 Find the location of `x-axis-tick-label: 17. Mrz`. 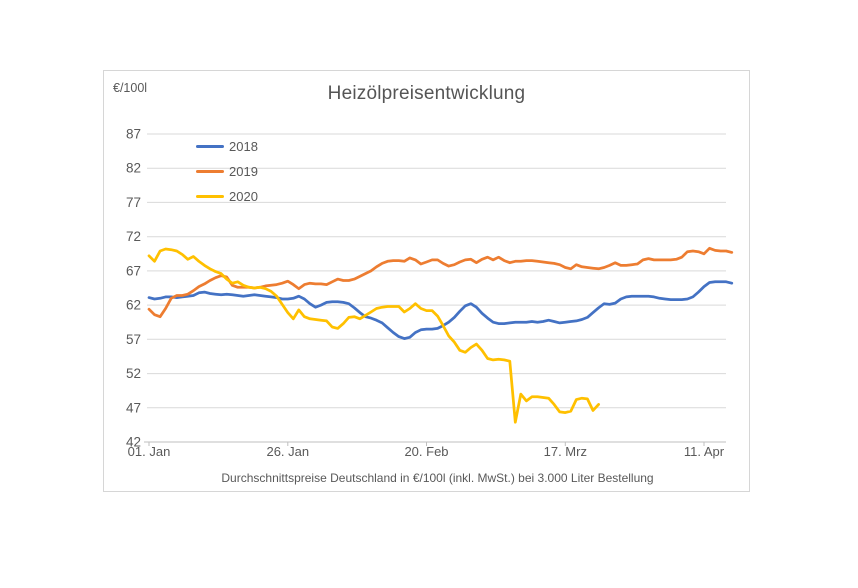

x-axis-tick-label: 17. Mrz is located at coordinates (565, 451).